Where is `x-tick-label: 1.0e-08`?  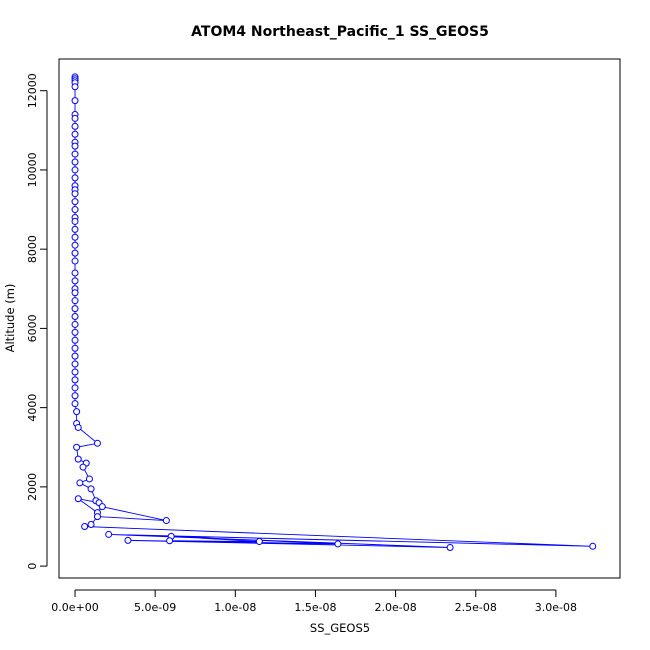
x-tick-label: 1.0e-08 is located at coordinates (235, 607).